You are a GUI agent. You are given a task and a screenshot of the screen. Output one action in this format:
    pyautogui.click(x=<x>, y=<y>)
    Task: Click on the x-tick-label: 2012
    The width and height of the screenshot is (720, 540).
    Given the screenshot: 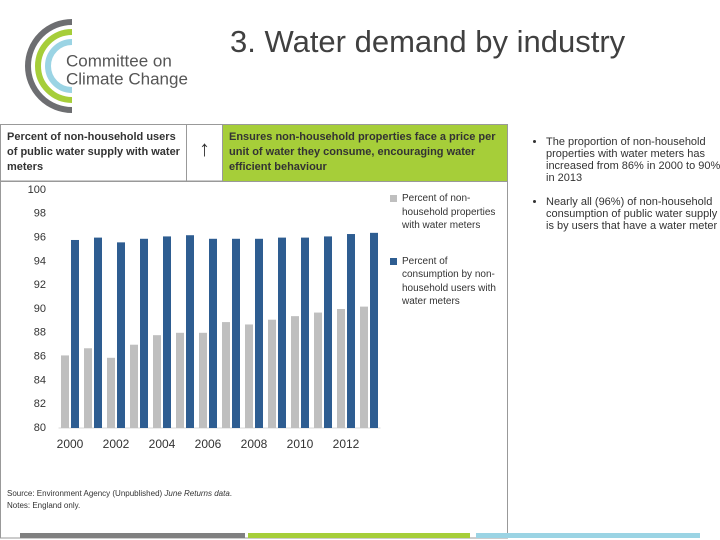 What is the action you would take?
    pyautogui.click(x=346, y=444)
    